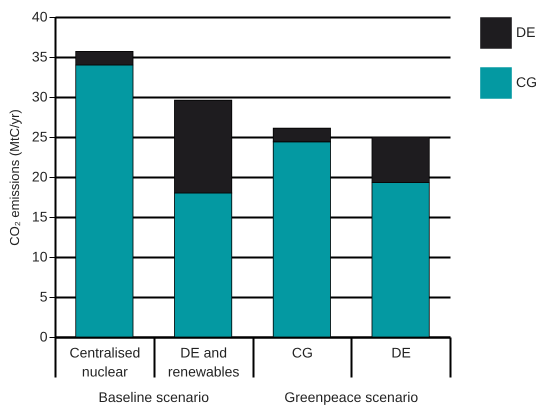 This screenshot has width=554, height=412. Describe the element at coordinates (526, 82) in the screenshot. I see `legend-label: CG` at that location.